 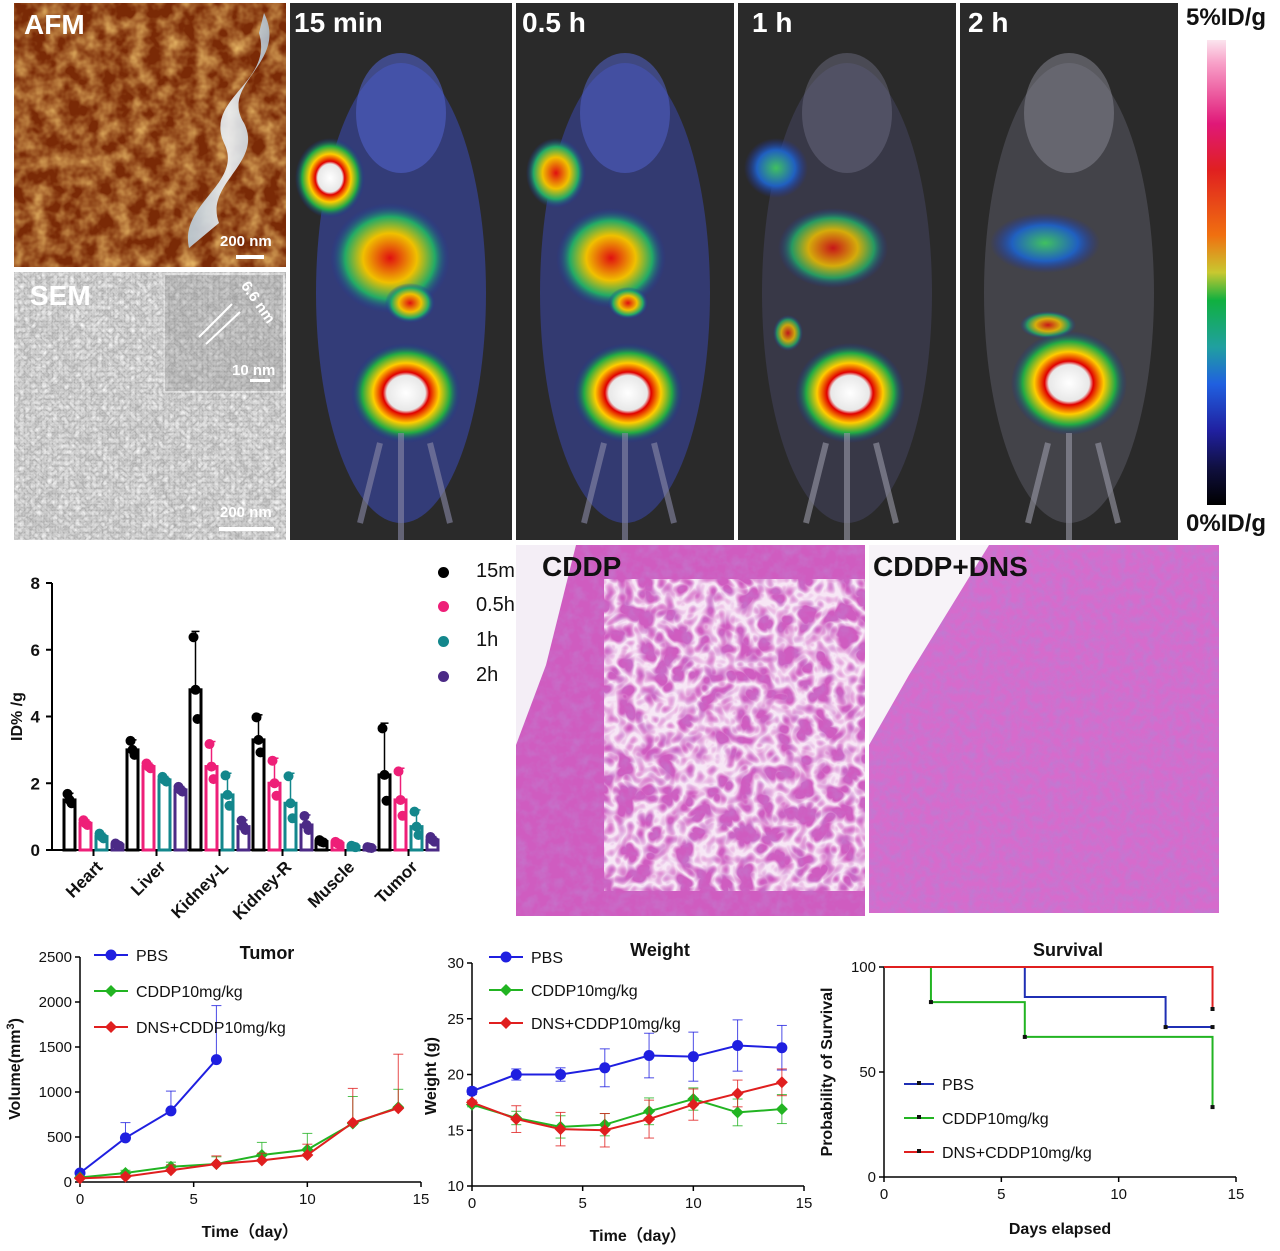 What do you see at coordinates (148, 878) in the screenshot?
I see `x-tick-label: Liver` at bounding box center [148, 878].